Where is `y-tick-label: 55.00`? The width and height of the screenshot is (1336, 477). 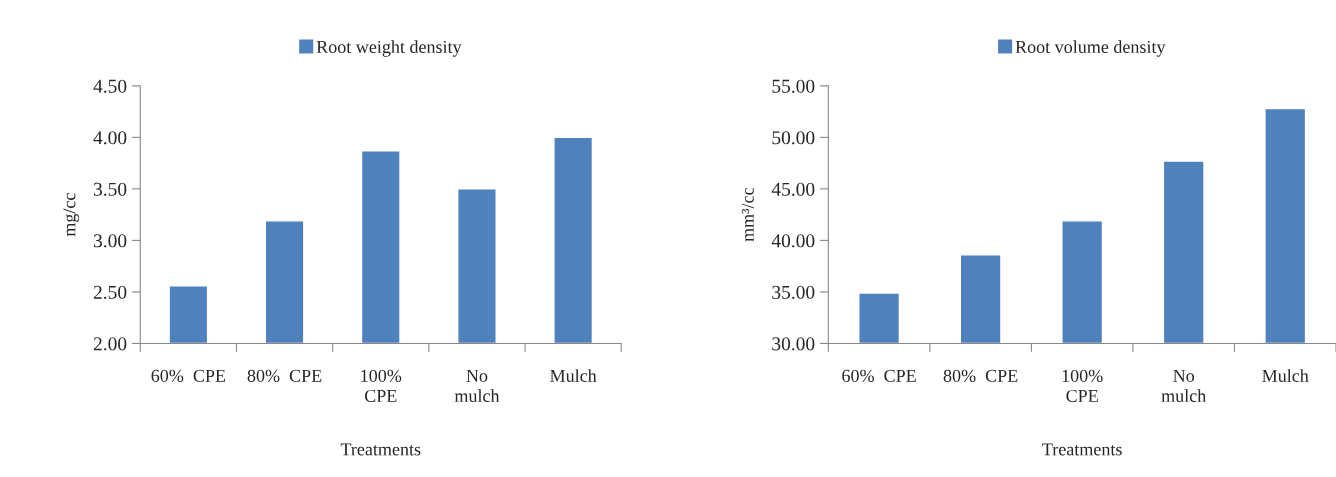
y-tick-label: 55.00 is located at coordinates (793, 86).